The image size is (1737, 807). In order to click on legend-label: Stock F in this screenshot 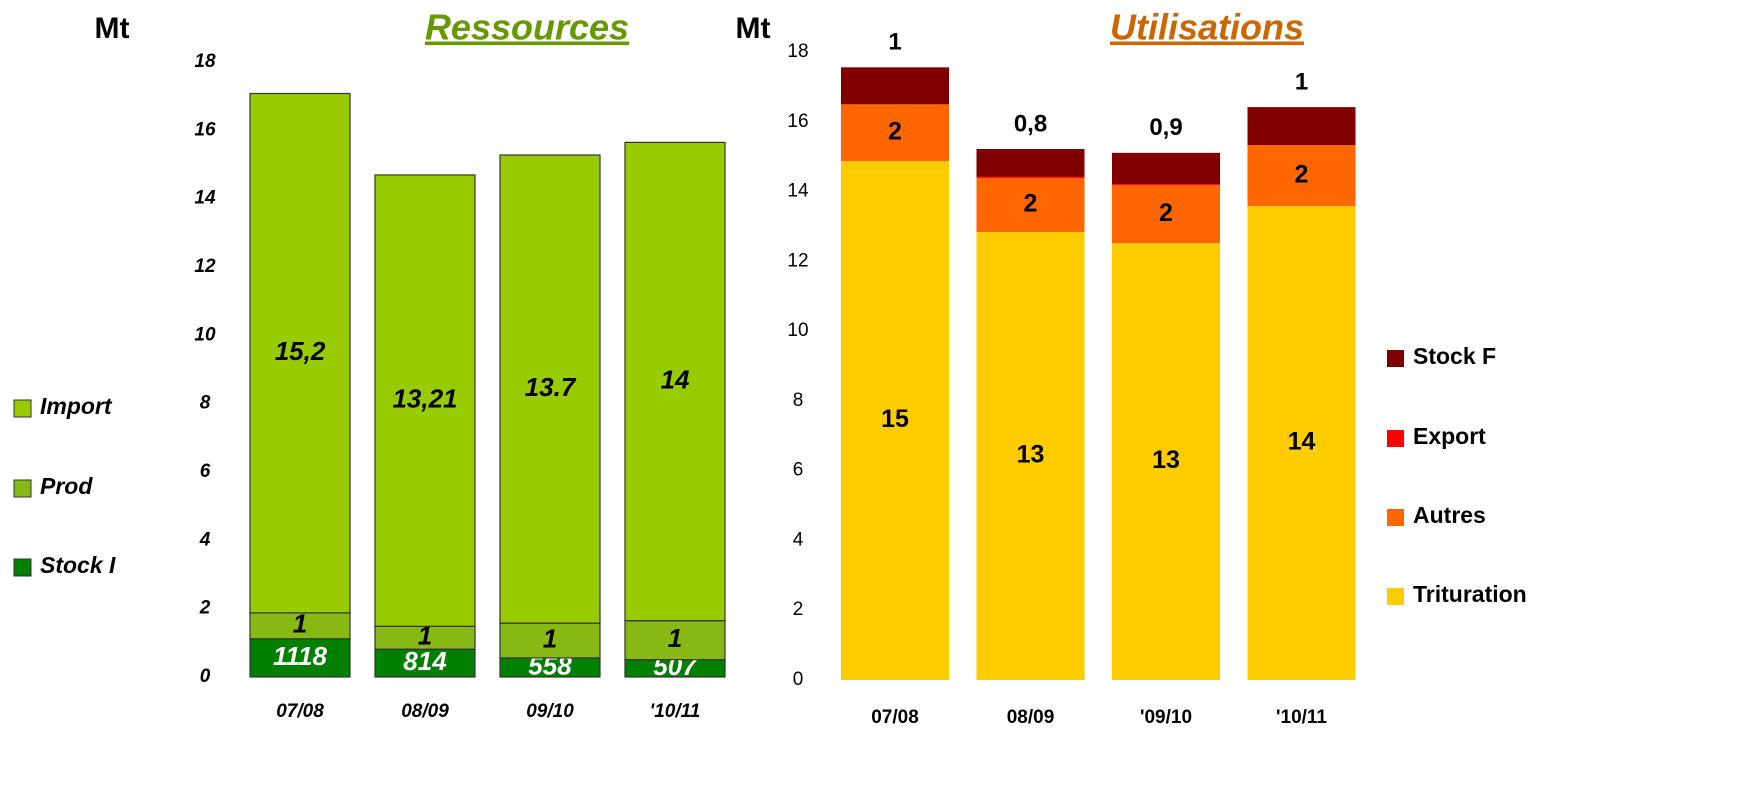, I will do `click(1454, 356)`.